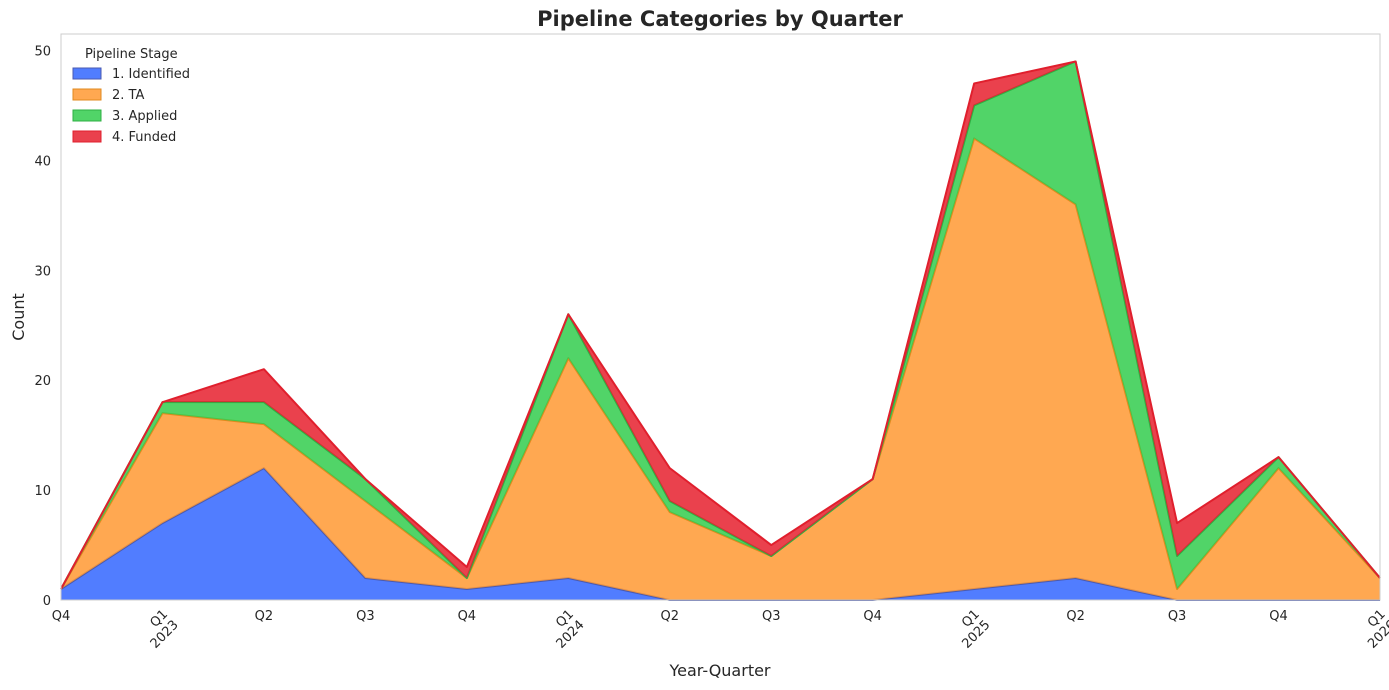 The width and height of the screenshot is (1389, 690). What do you see at coordinates (42, 161) in the screenshot?
I see `y-tick-label: 40` at bounding box center [42, 161].